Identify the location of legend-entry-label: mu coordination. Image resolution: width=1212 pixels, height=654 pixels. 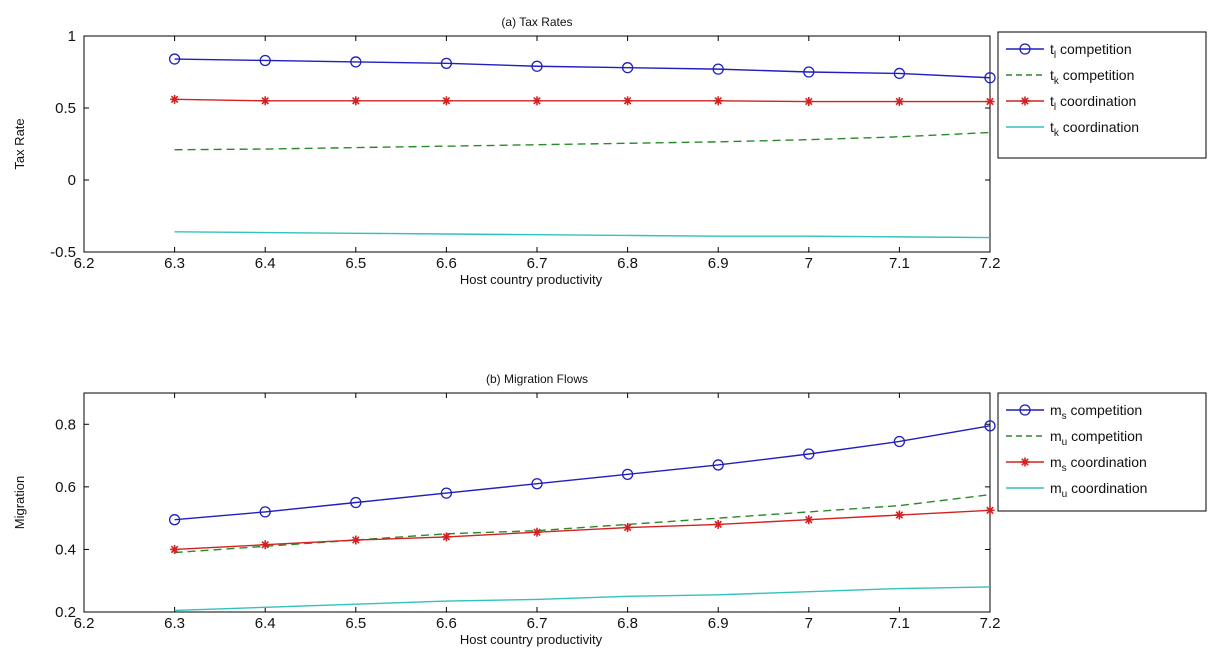
(1098, 490).